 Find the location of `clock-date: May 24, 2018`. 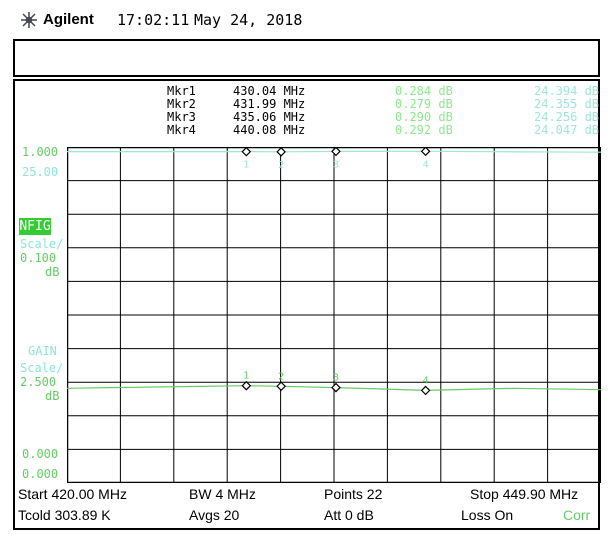

clock-date: May 24, 2018 is located at coordinates (248, 20).